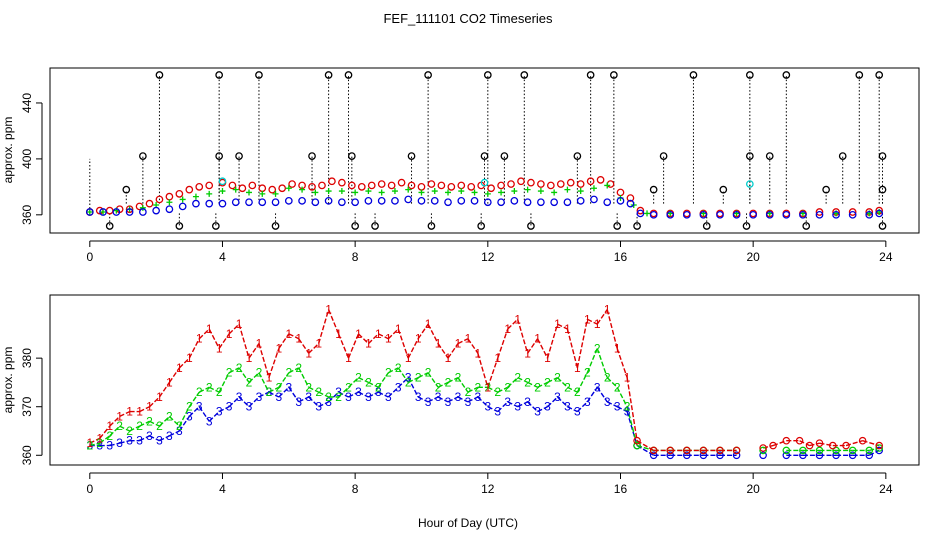 The image size is (936, 540). Describe the element at coordinates (799, 440) in the screenshot. I see `series-1-point` at that location.